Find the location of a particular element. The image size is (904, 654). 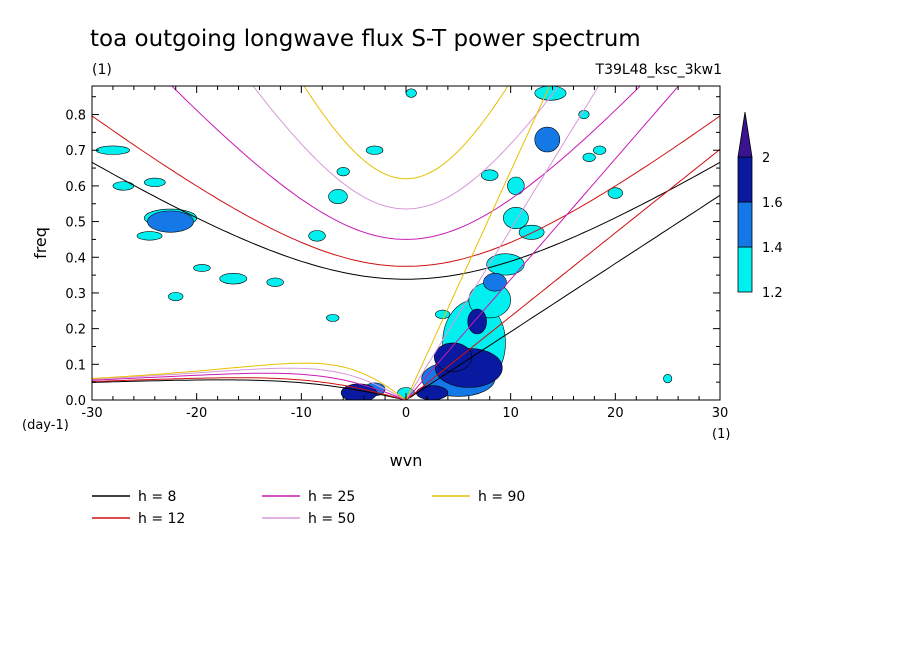

legend: h = 8 h = 12 h = 25 h = 50 h = 90 is located at coordinates (308, 508).